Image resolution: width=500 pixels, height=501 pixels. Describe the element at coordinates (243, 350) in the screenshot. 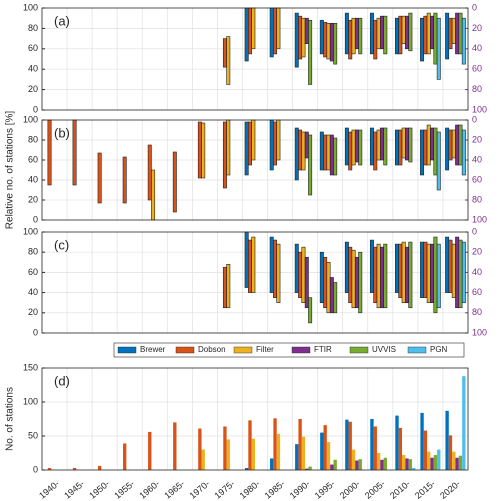

I see `legend-swatch` at that location.